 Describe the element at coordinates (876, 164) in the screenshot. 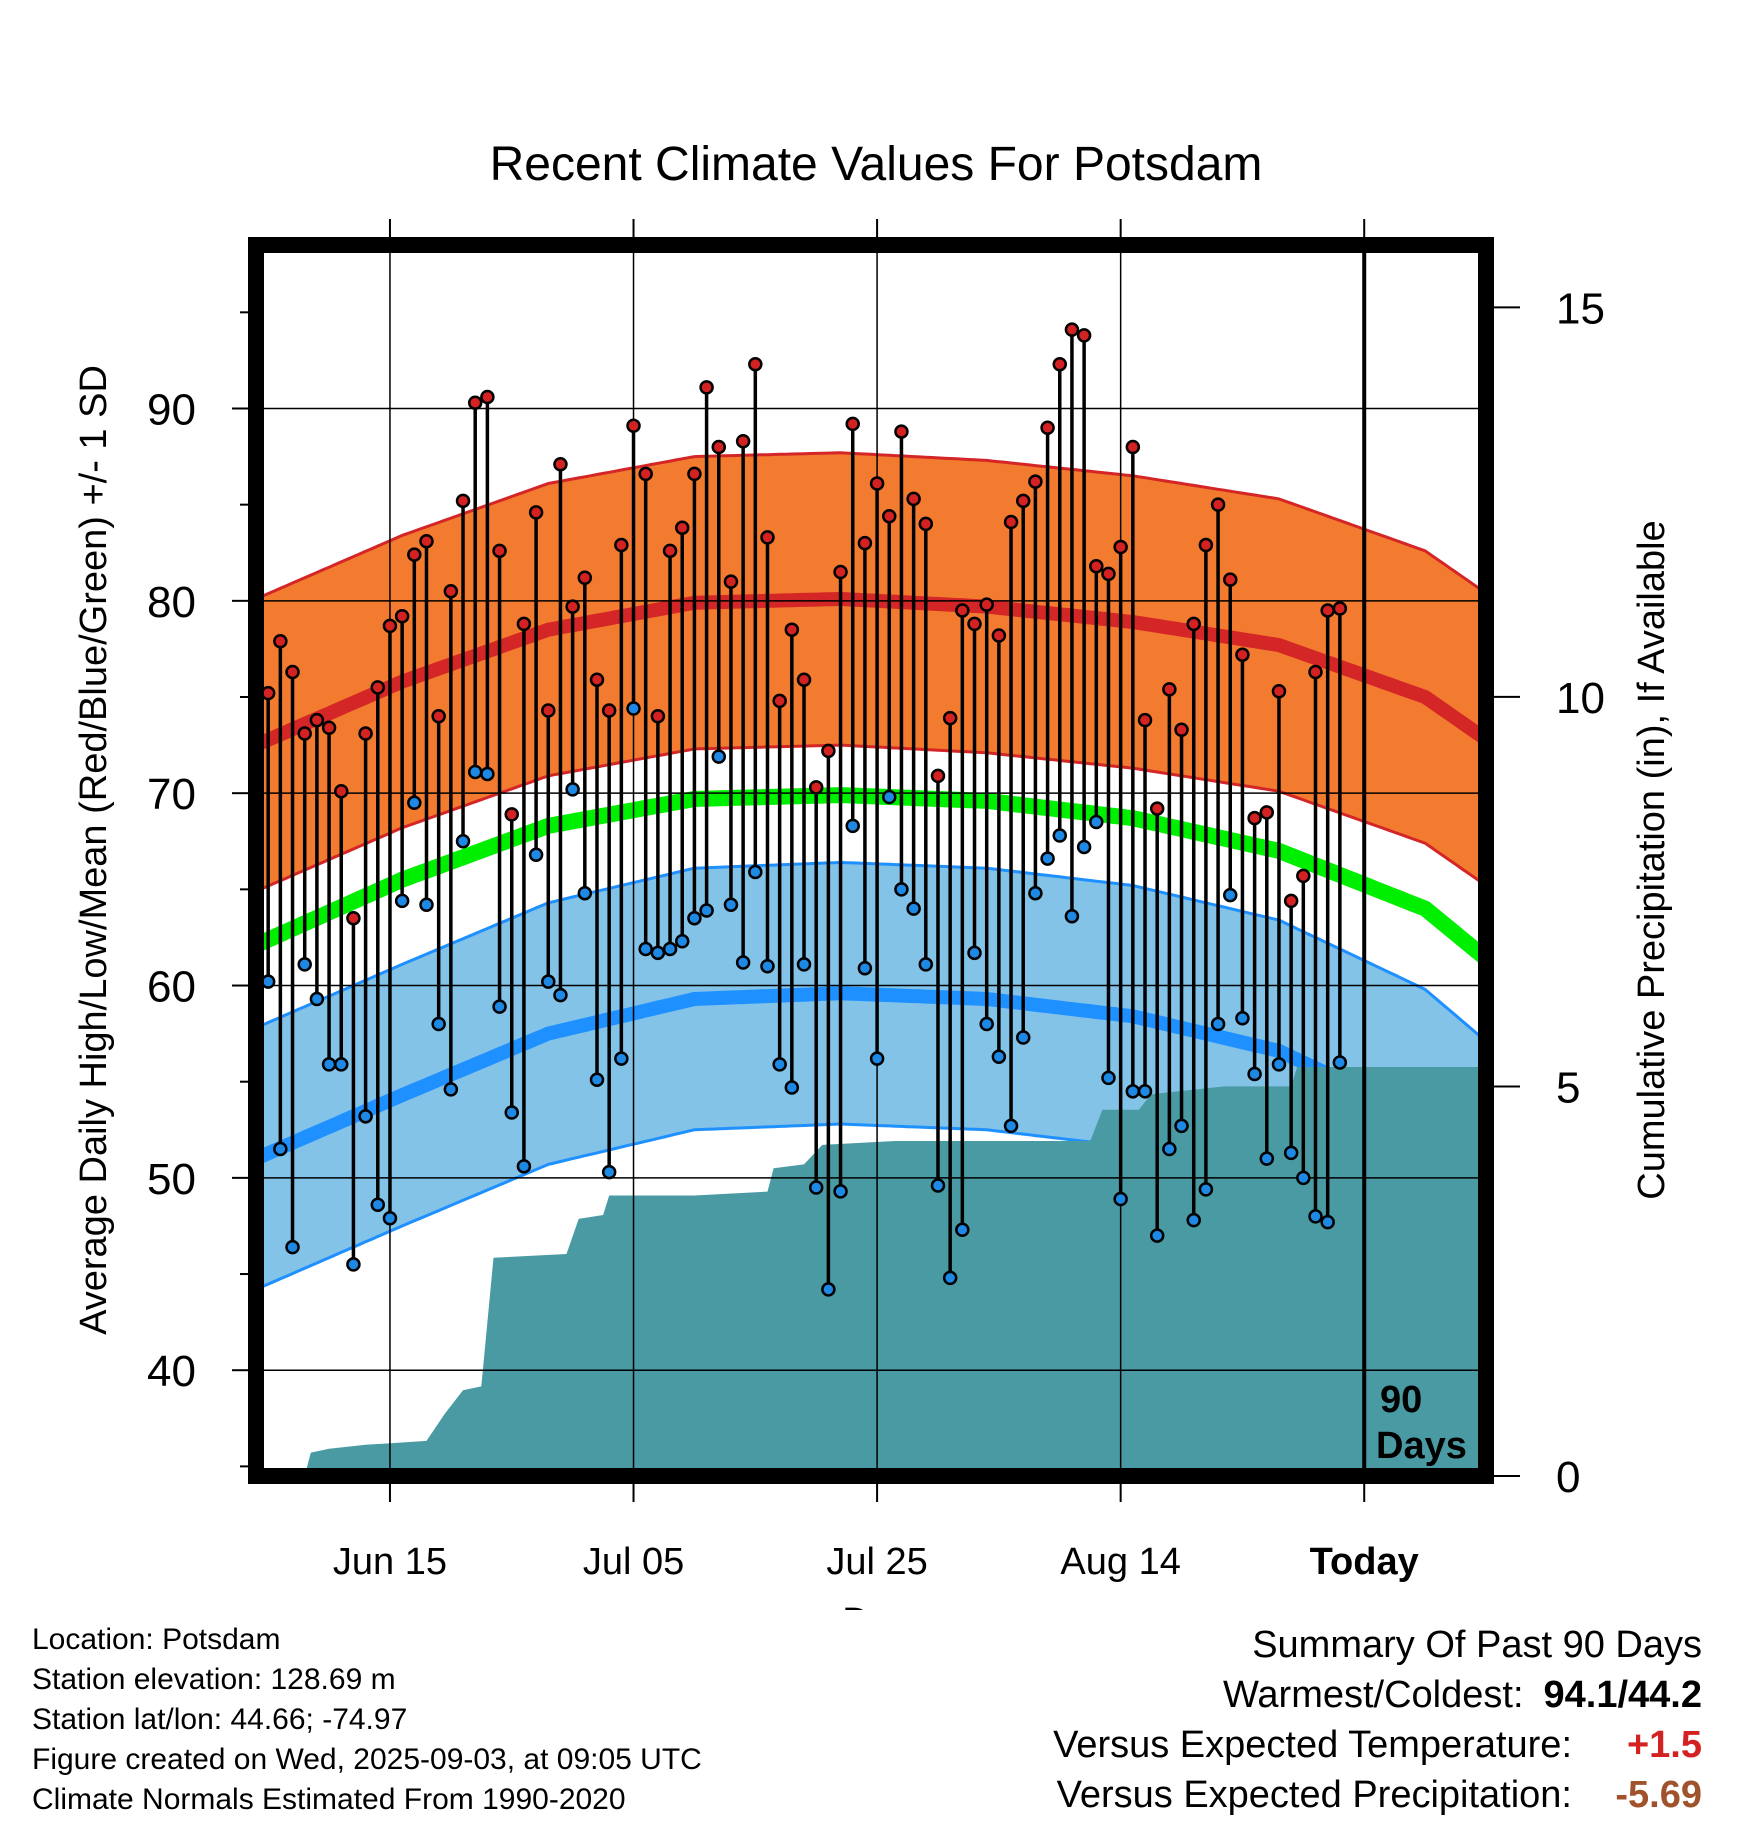

I see `chart-title: Recent Climate Values For Potsdam` at that location.